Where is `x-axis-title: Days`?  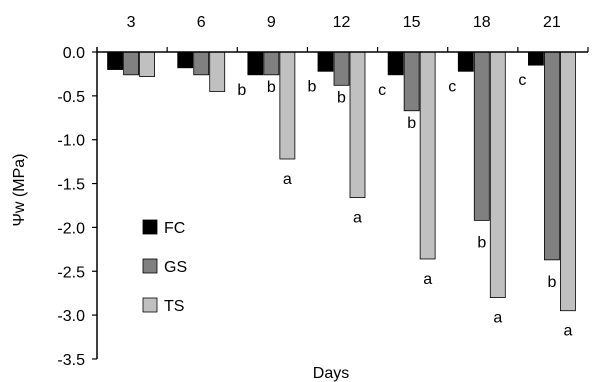 x-axis-title: Days is located at coordinates (331, 373).